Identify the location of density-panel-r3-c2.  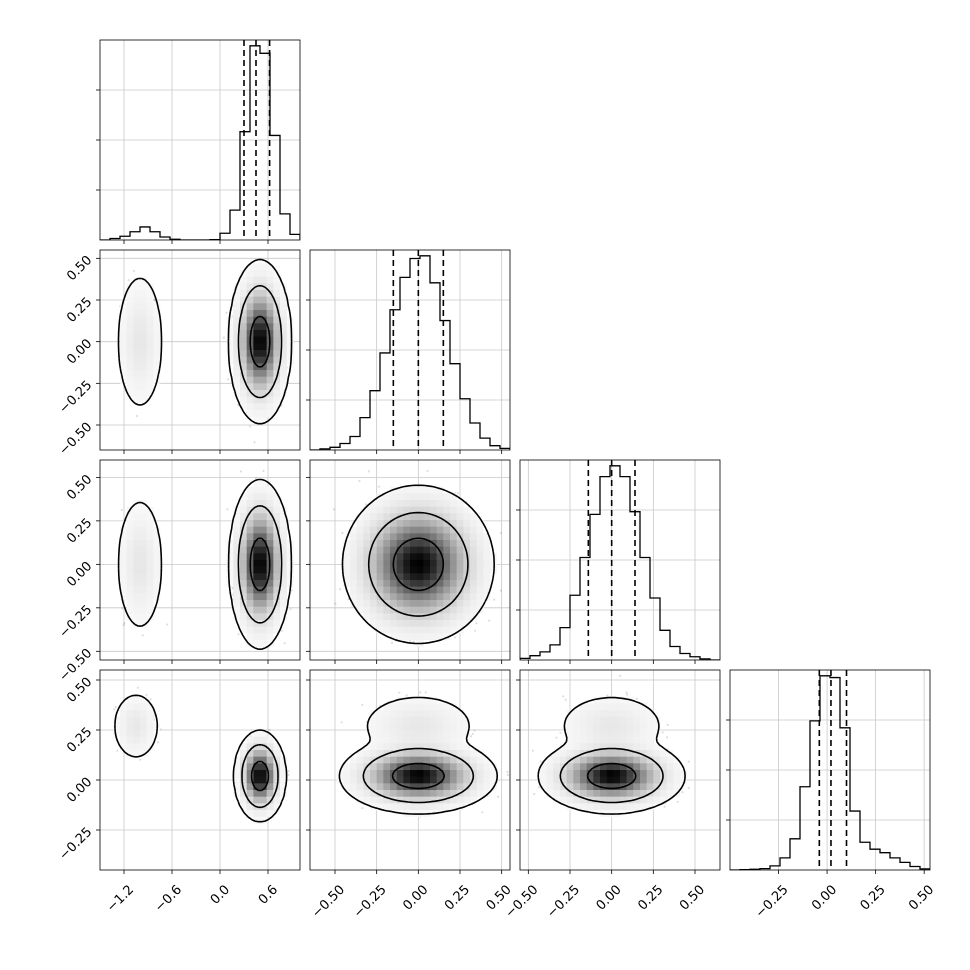
(620, 770).